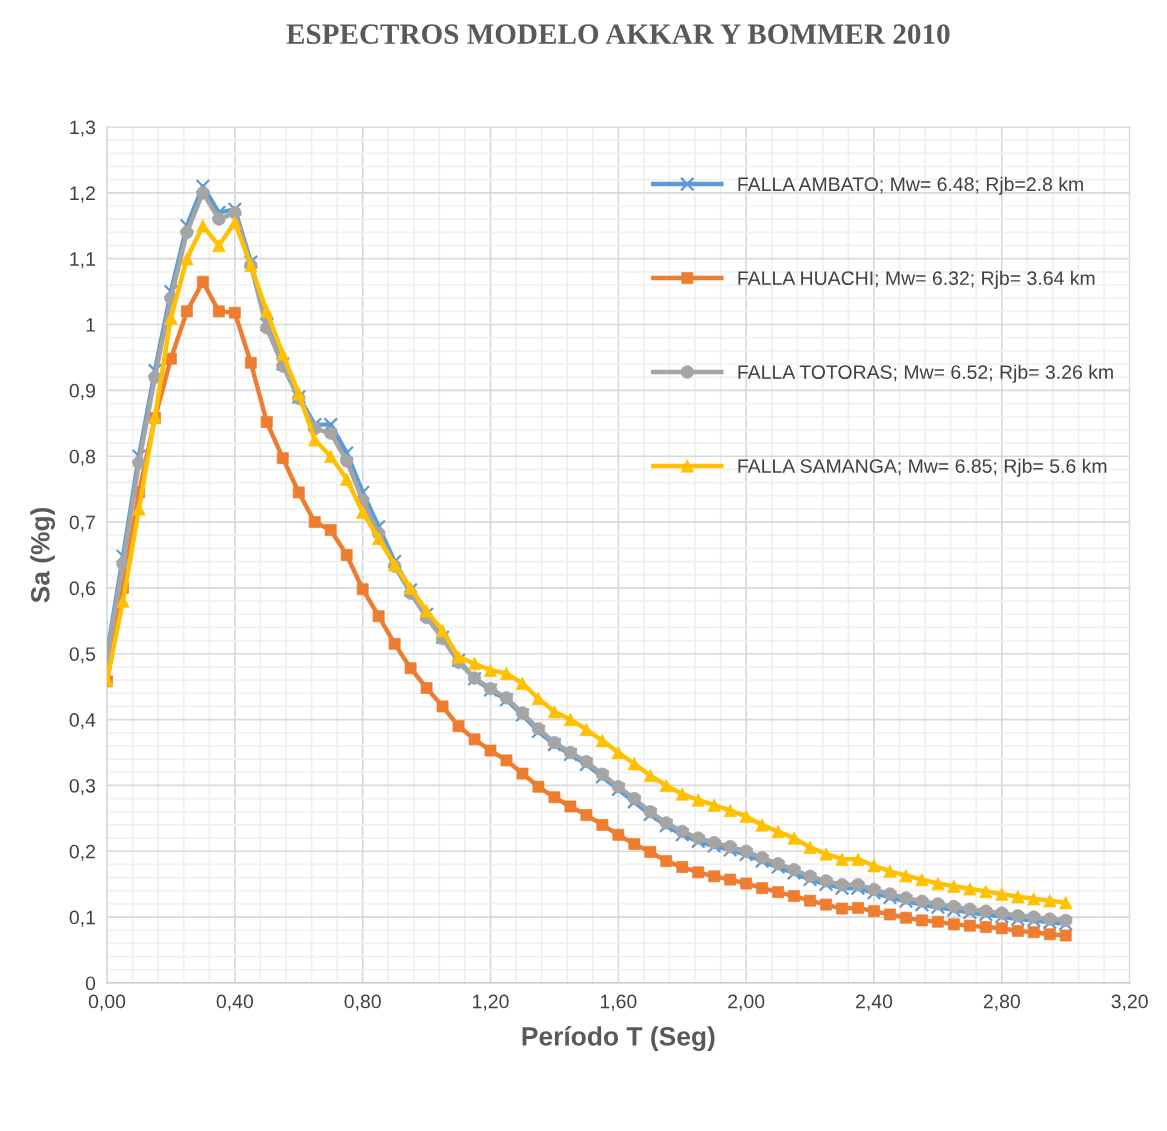 This screenshot has height=1131, width=1167. I want to click on x-tick-label: 2,80, so click(1001, 1002).